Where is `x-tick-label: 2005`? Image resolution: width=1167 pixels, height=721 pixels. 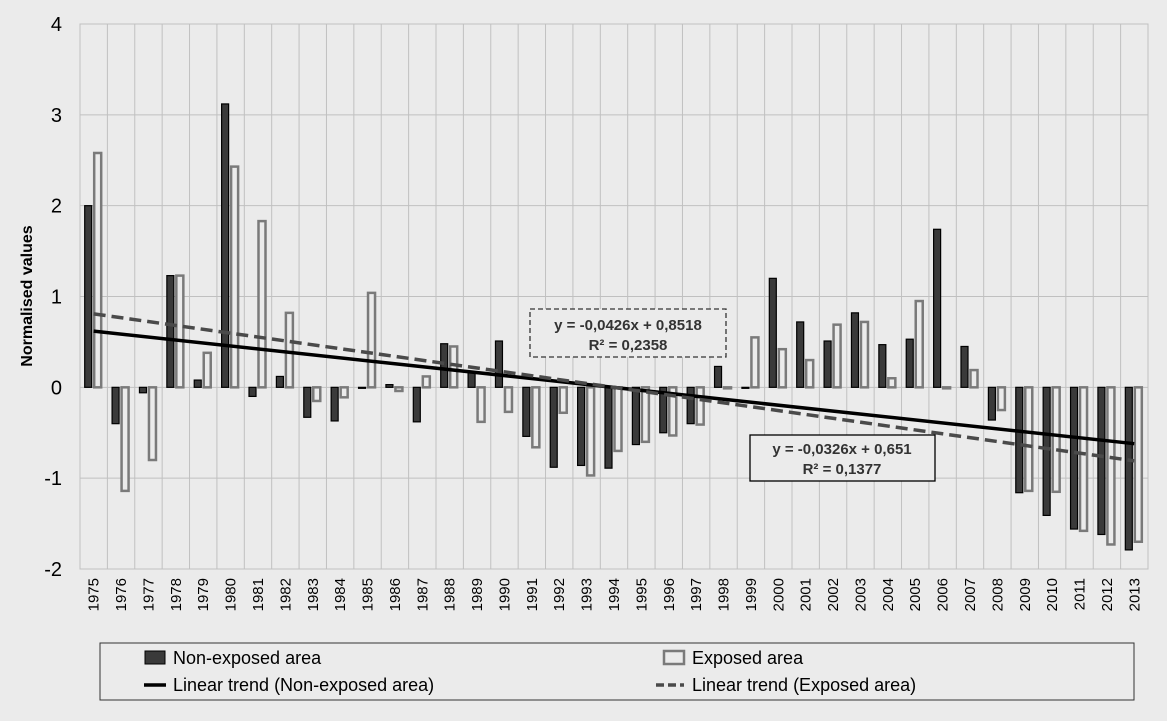
x-tick-label: 2005 is located at coordinates (915, 594).